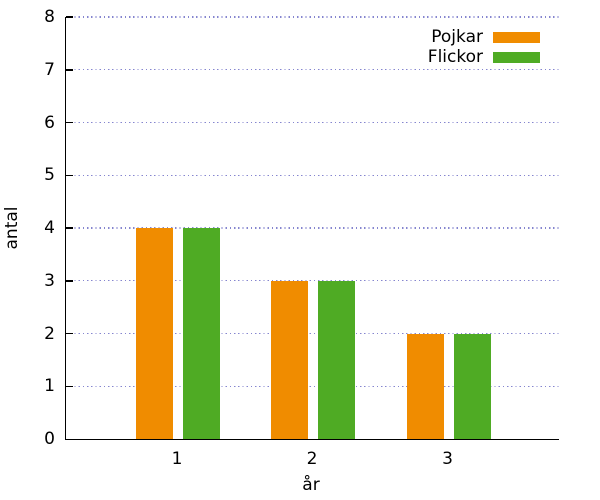  I want to click on y-tick-label-8: 8, so click(49, 17).